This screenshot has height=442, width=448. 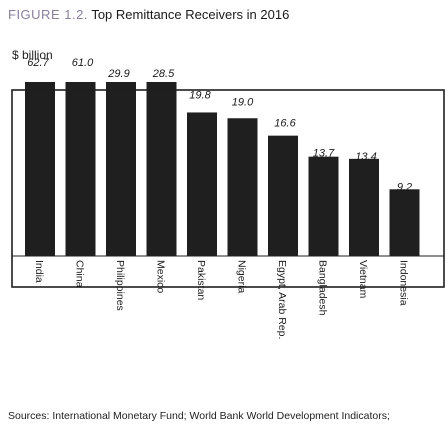 I want to click on bar-philippines, so click(x=121, y=169).